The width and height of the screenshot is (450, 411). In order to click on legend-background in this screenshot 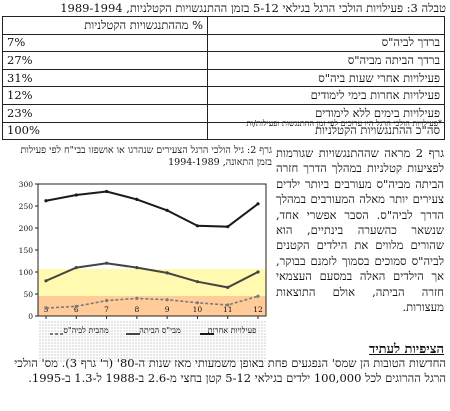, I will do `click(152, 341)`.